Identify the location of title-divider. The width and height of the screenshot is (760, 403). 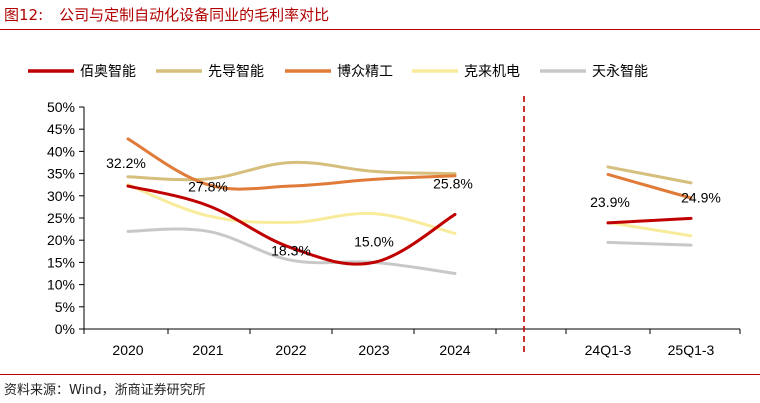
(380, 29).